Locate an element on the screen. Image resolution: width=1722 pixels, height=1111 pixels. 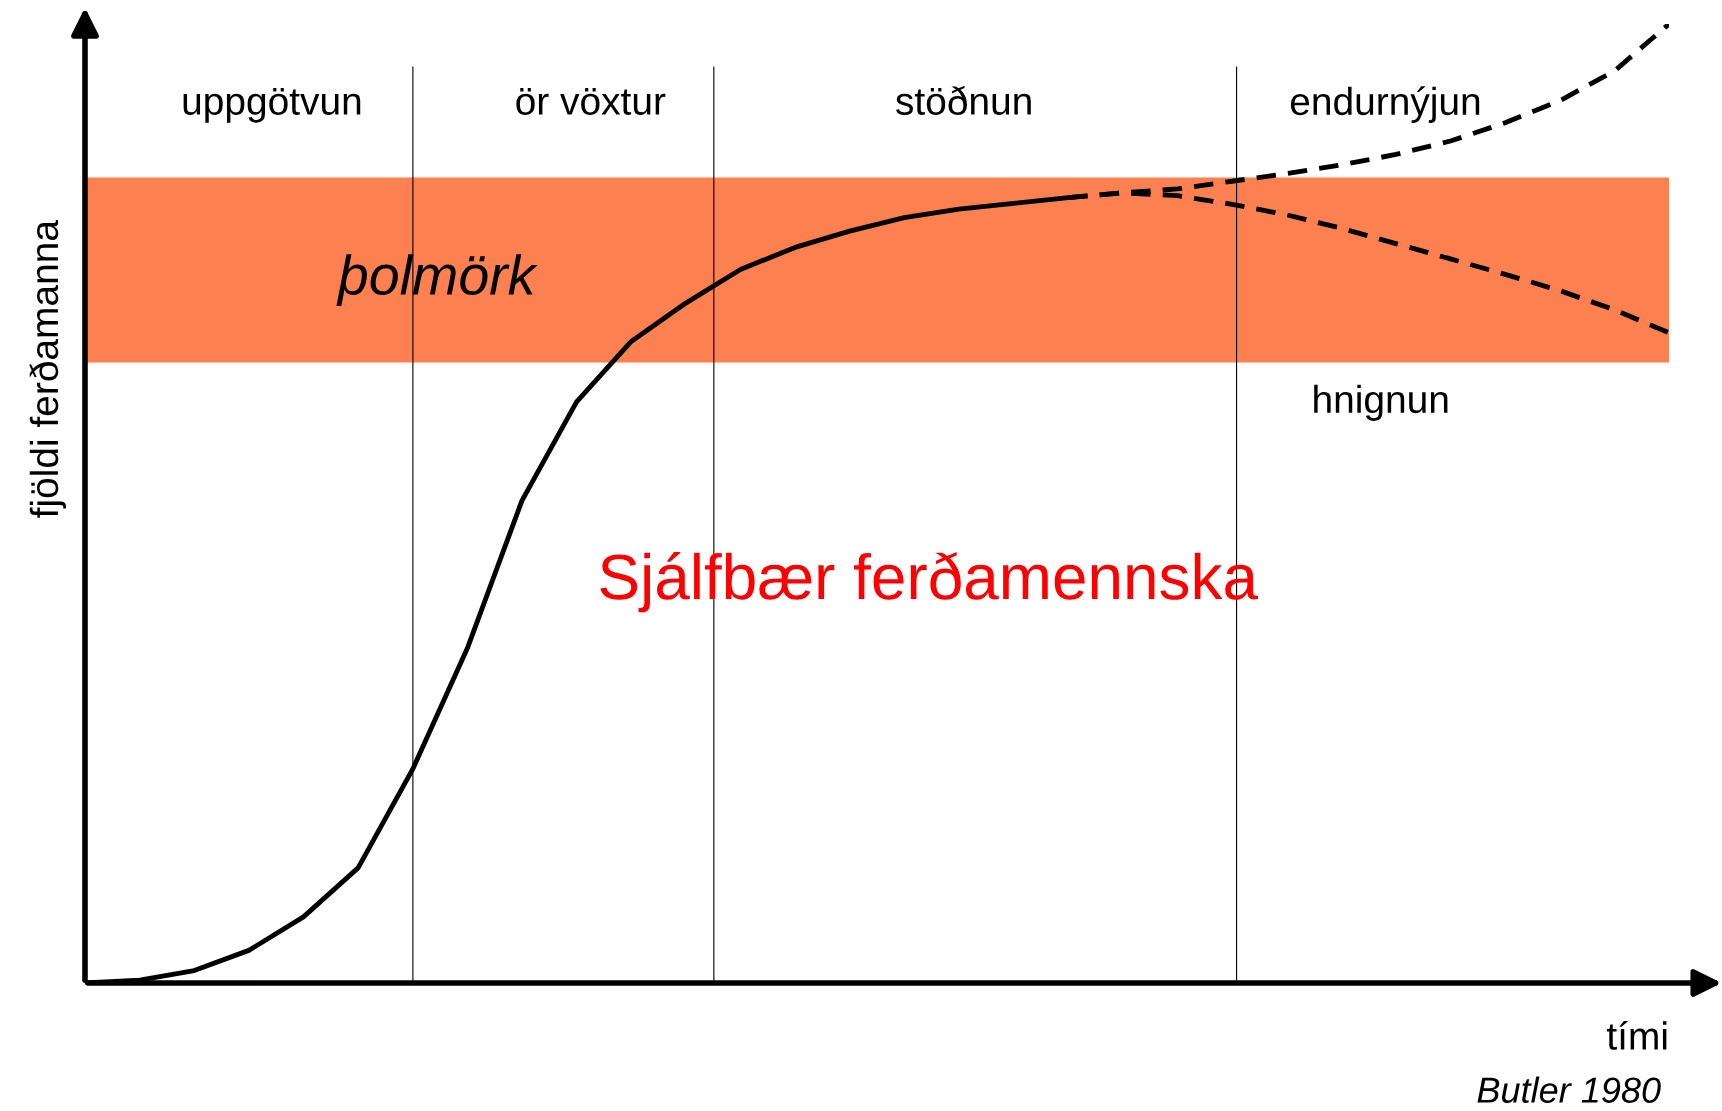
y-axis-title: fjöldi ferðamanna is located at coordinates (47, 369).